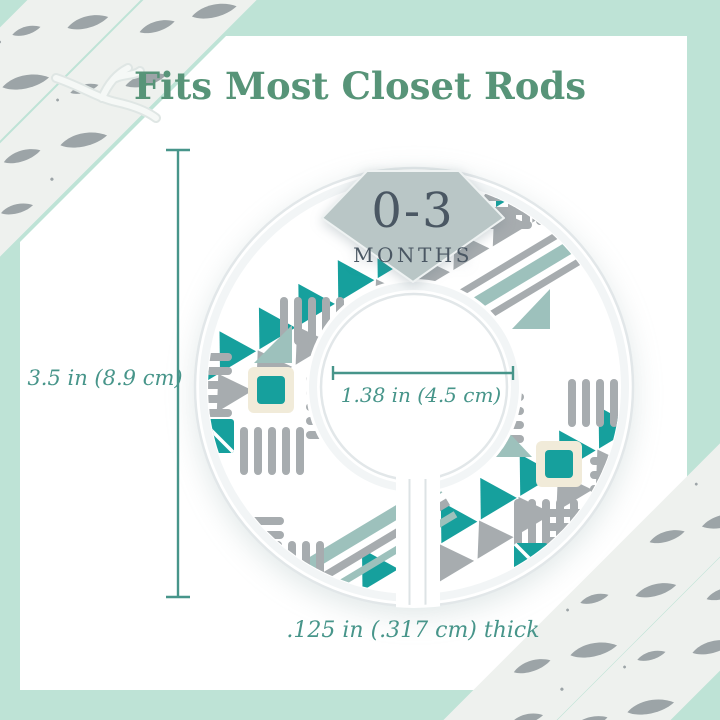 The height and width of the screenshot is (720, 720). I want to click on page-title: Fits Most Closet Rods, so click(360, 86).